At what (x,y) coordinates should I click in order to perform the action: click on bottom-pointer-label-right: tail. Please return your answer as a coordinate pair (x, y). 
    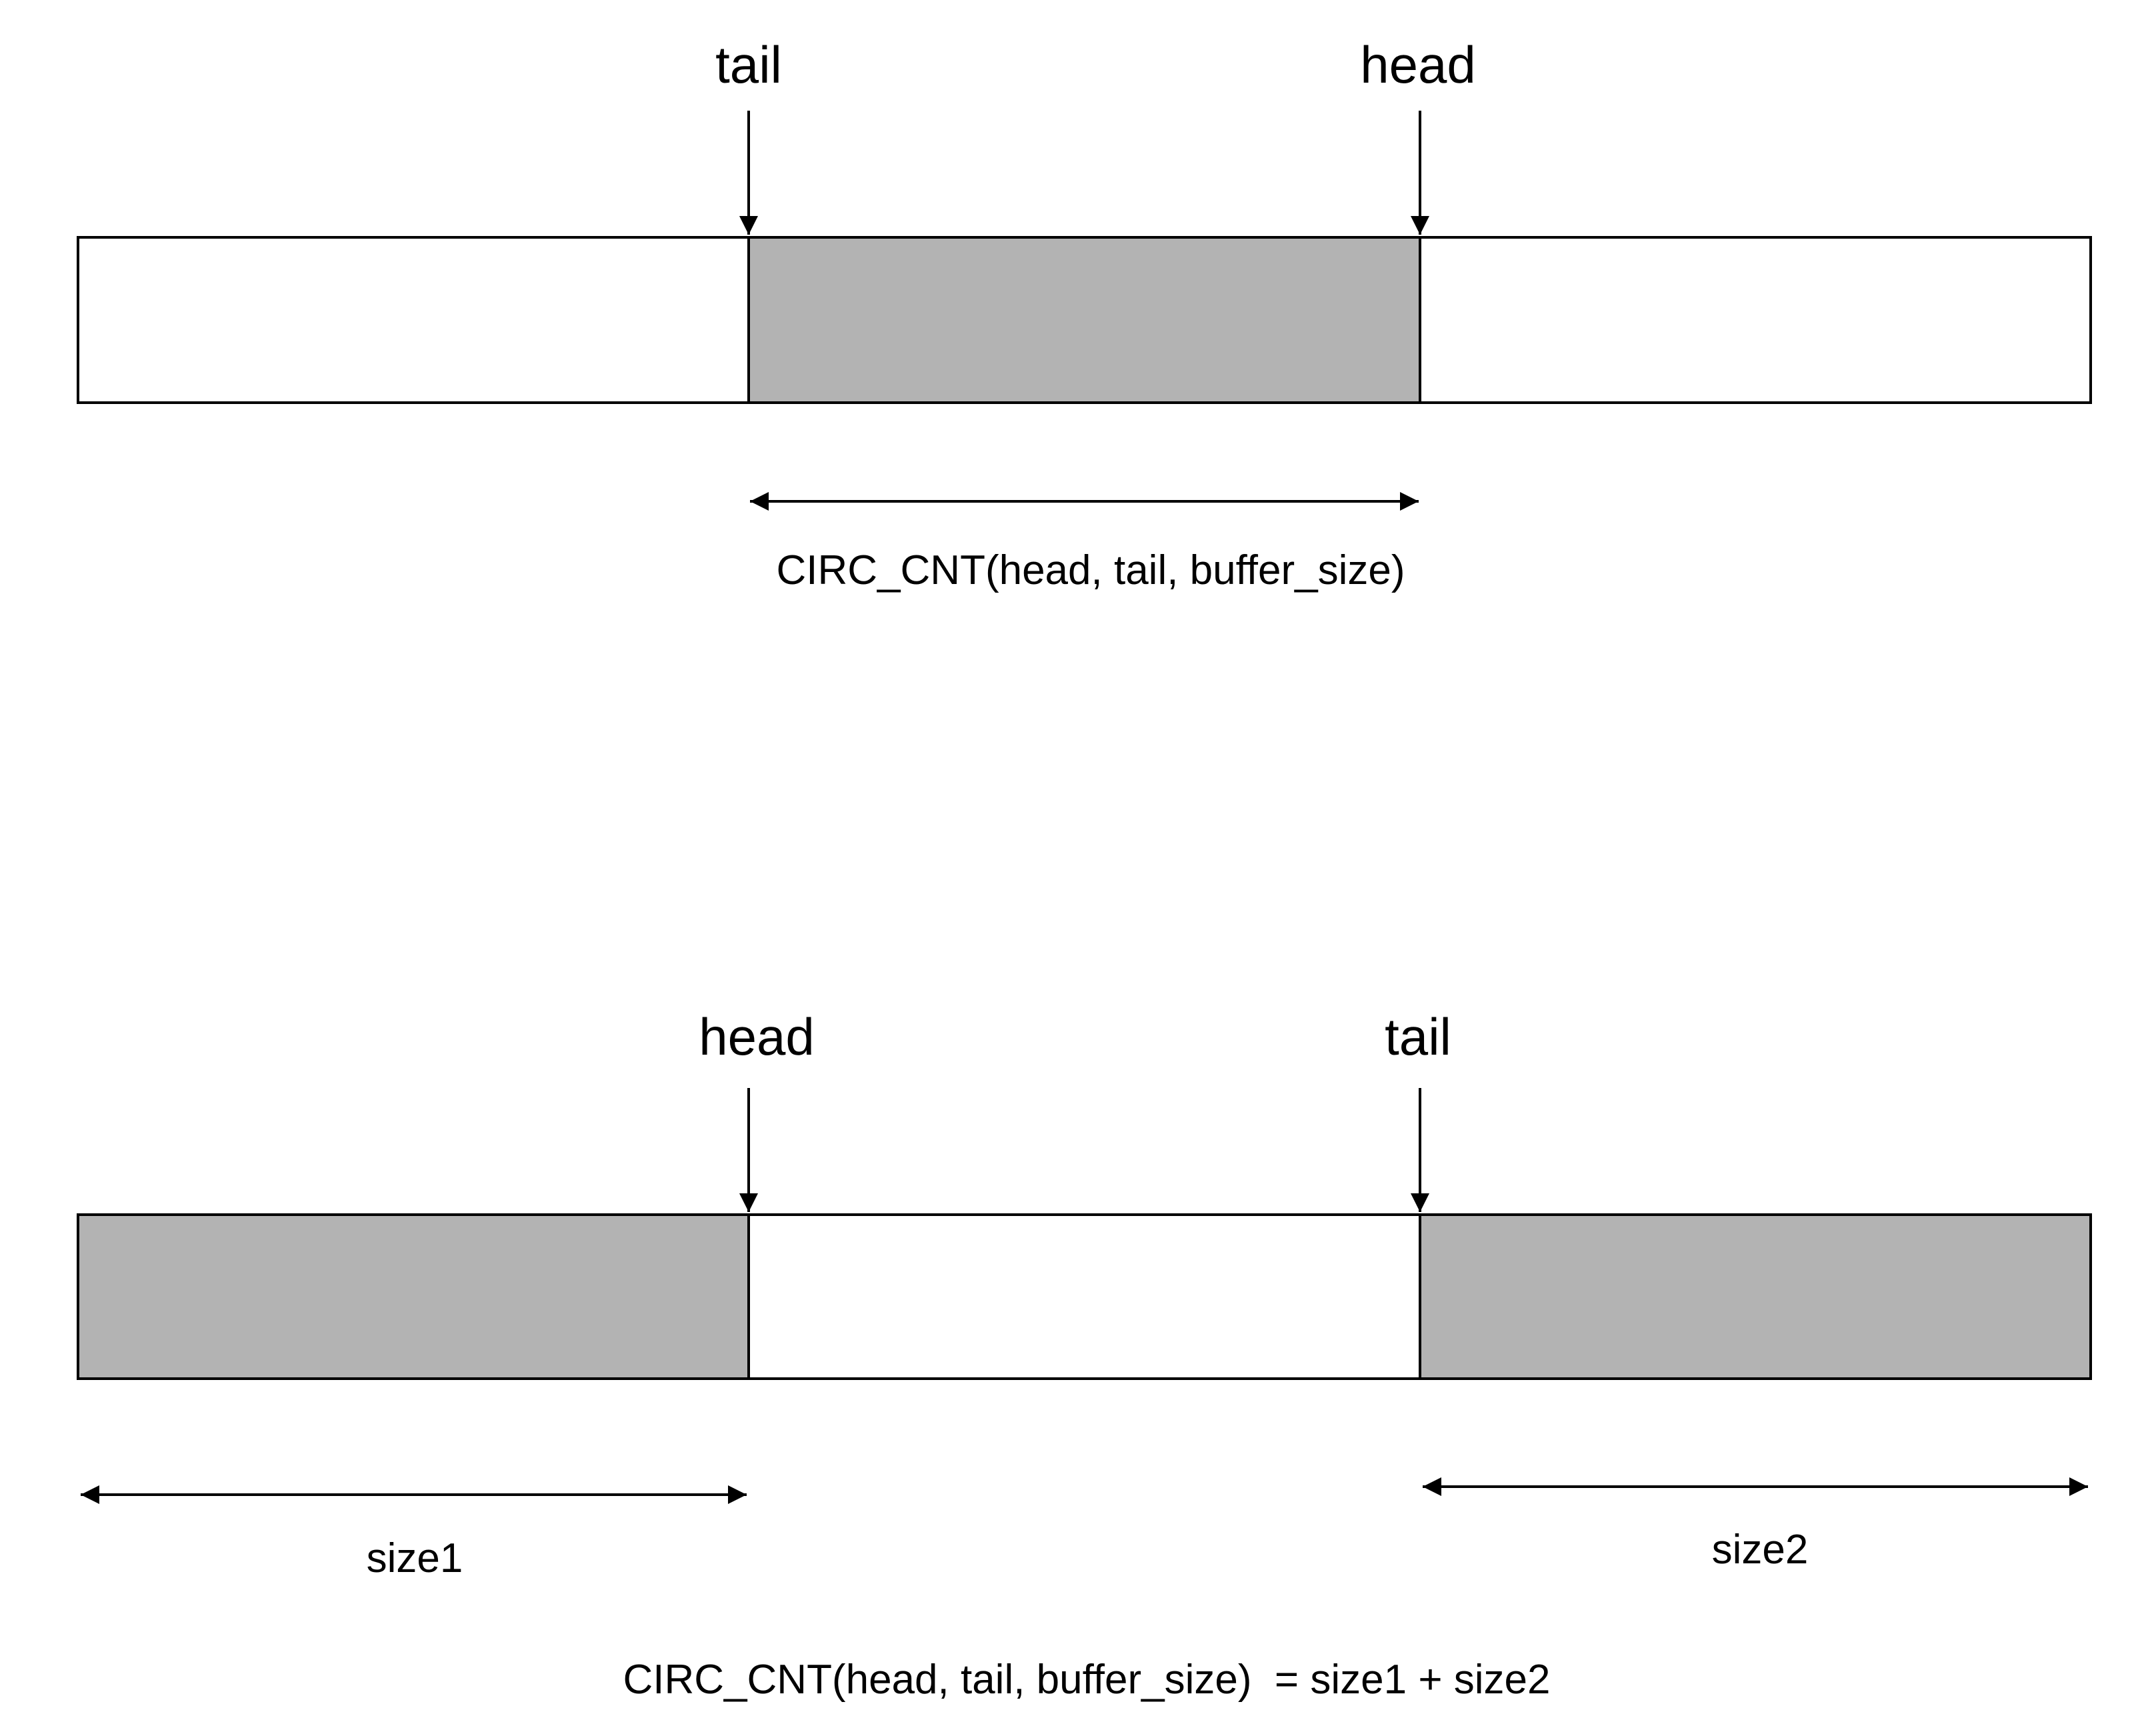
    Looking at the image, I should click on (1418, 1036).